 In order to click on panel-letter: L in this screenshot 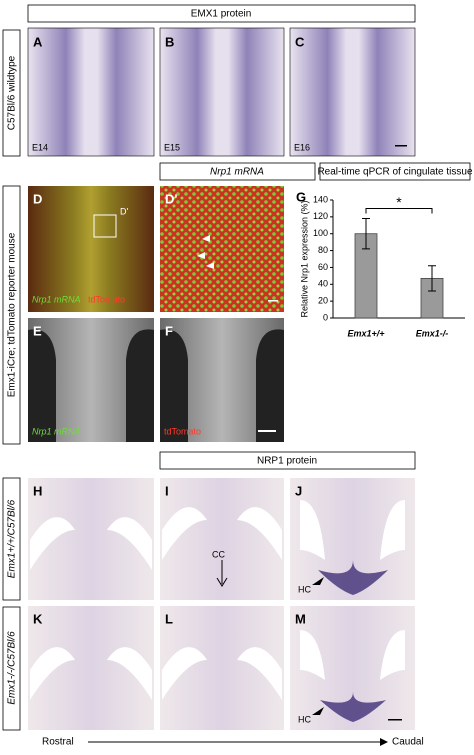, I will do `click(169, 618)`.